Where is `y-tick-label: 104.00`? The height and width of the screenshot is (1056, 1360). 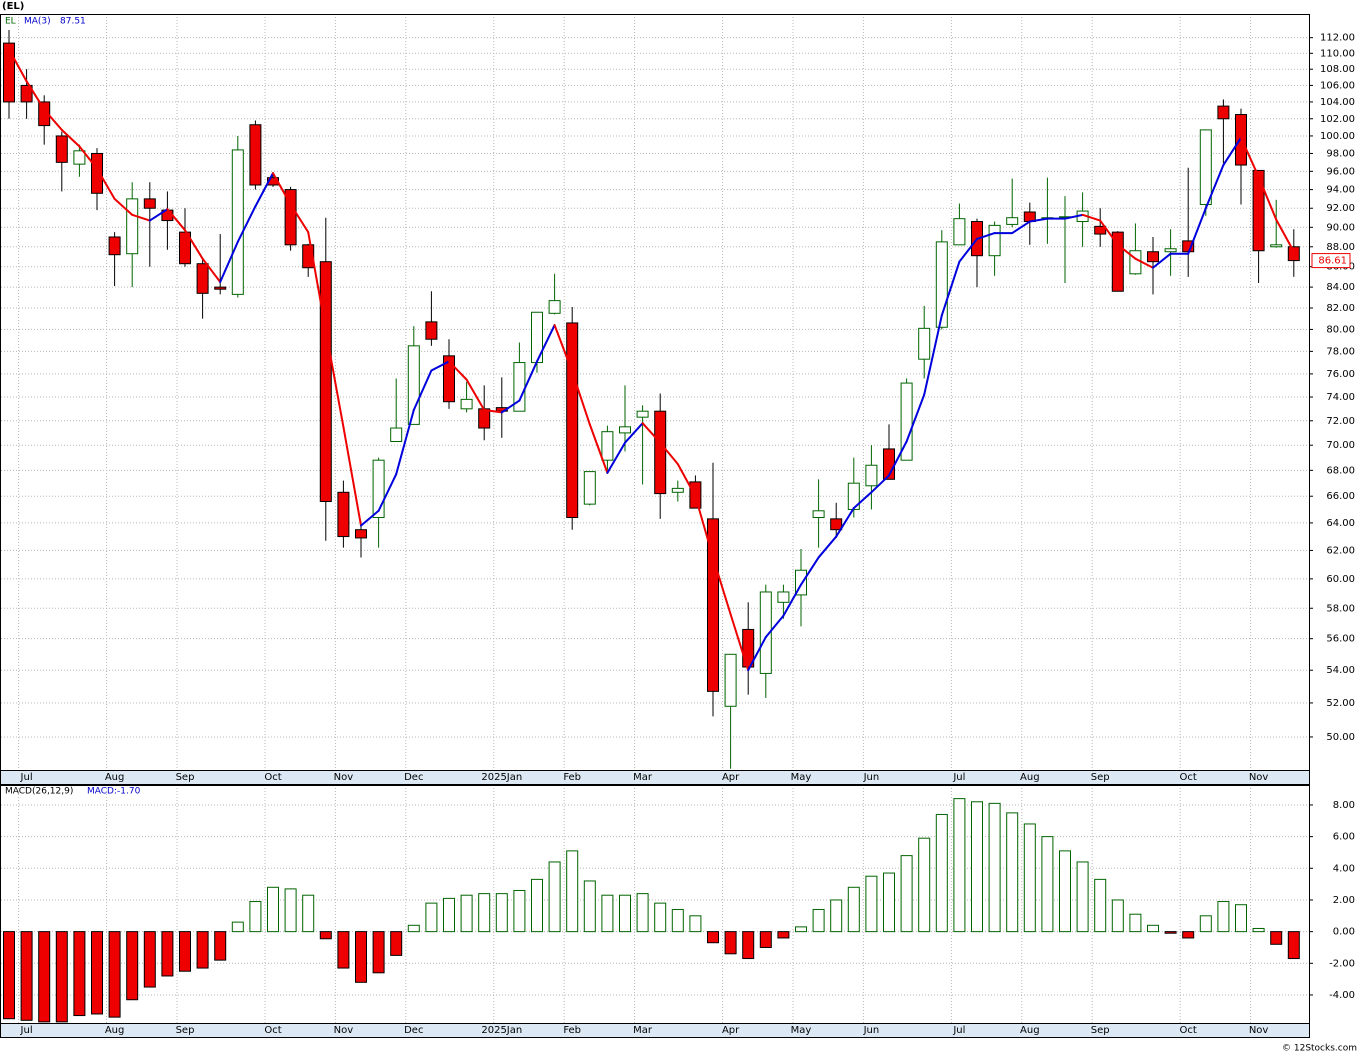
y-tick-label: 104.00 is located at coordinates (1337, 102).